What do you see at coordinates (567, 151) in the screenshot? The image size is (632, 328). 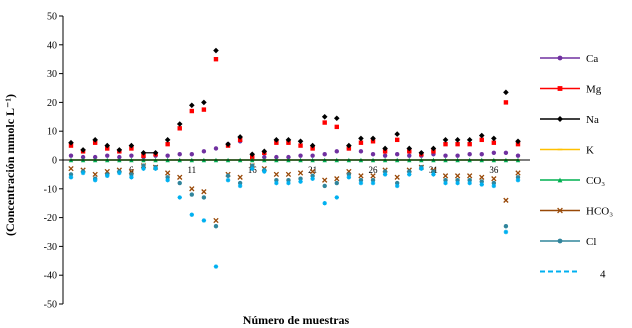 I see `legend-item: K` at bounding box center [567, 151].